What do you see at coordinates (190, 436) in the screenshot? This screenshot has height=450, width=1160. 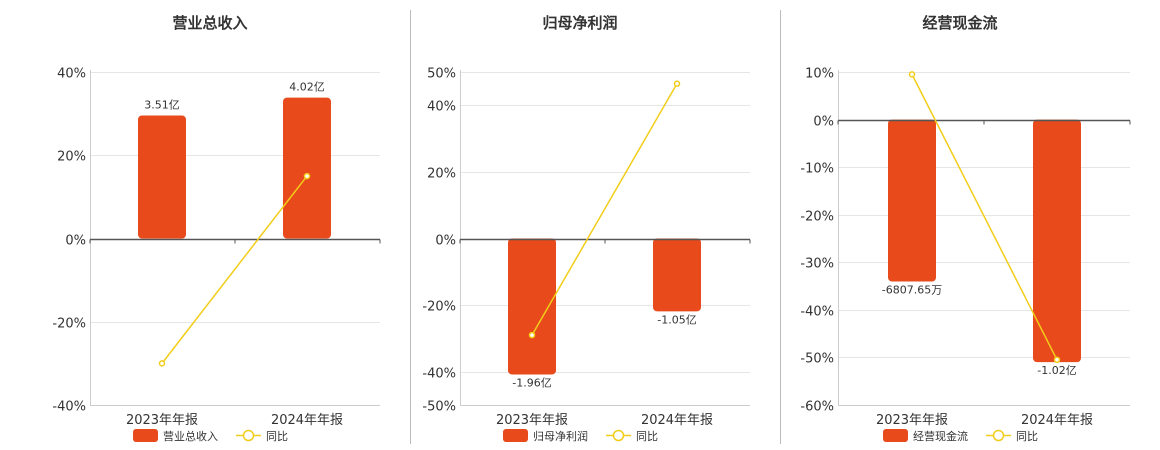 I see `legend-bar-label: 营业总收入` at bounding box center [190, 436].